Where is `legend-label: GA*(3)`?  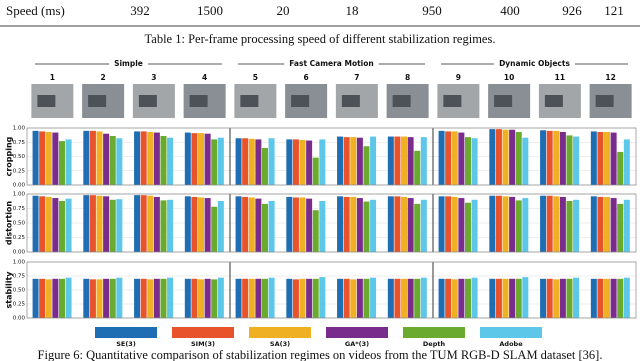 legend-label: GA*(3) is located at coordinates (357, 344).